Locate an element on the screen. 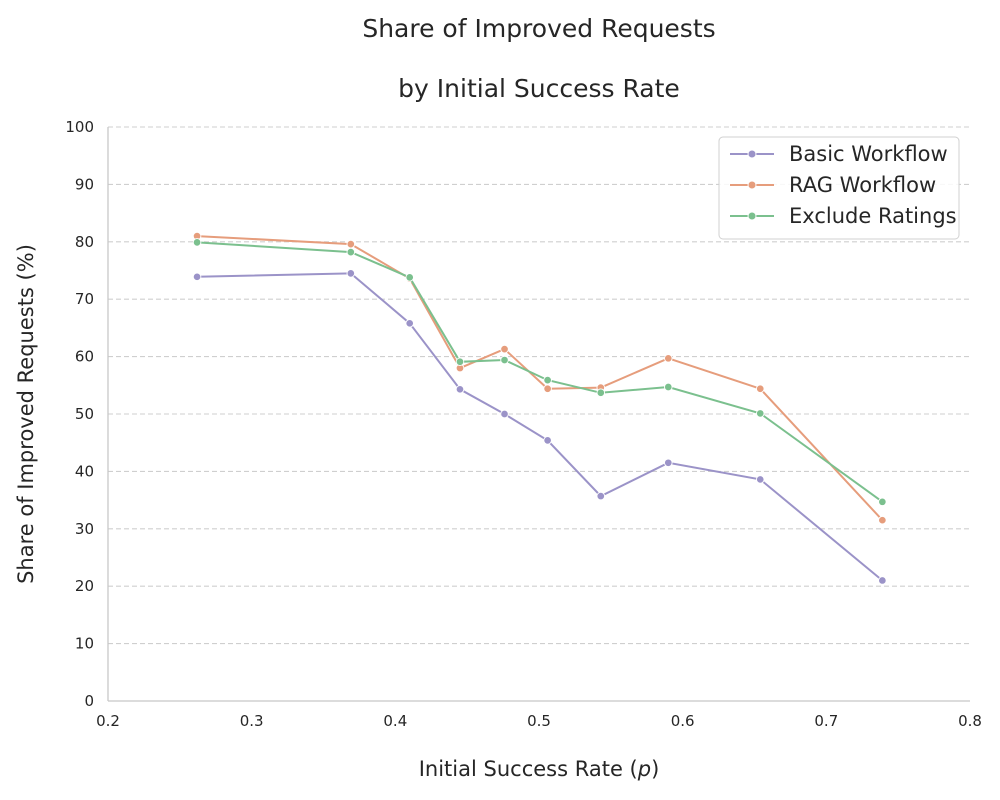 The width and height of the screenshot is (1000, 800). legend-item: Exclude Ratings is located at coordinates (843, 216).